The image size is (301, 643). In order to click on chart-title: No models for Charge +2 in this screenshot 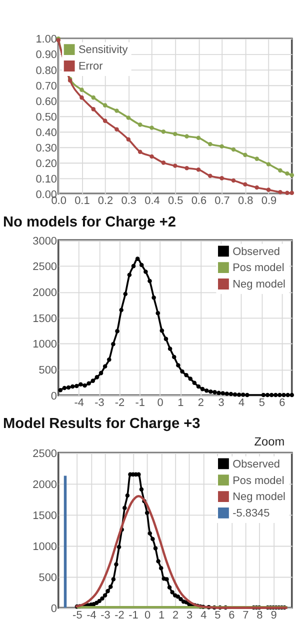, I will do `click(89, 222)`.